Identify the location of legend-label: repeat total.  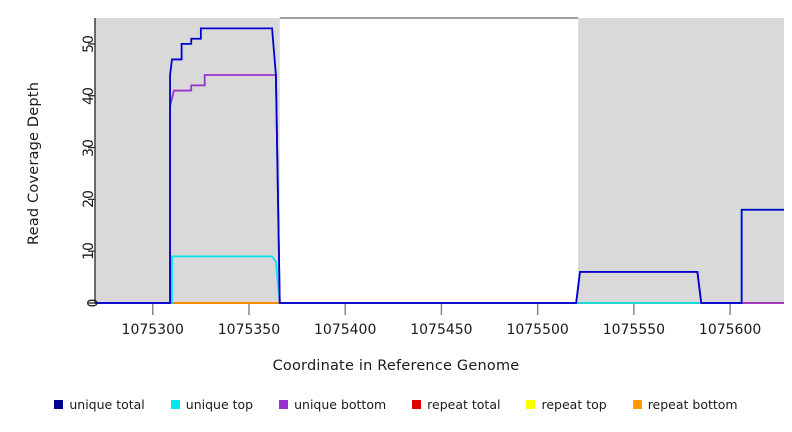
(464, 404).